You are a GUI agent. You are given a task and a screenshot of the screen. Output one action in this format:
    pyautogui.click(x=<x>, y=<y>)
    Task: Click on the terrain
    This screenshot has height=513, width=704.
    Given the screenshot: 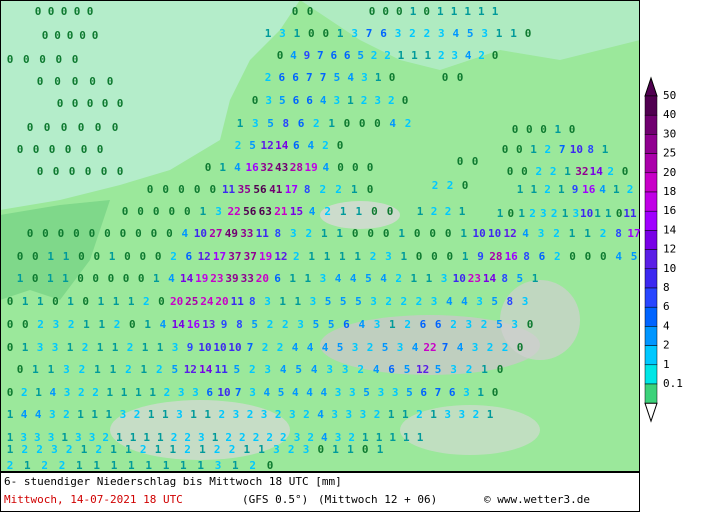 What is the action you would take?
    pyautogui.click(x=200, y=430)
    